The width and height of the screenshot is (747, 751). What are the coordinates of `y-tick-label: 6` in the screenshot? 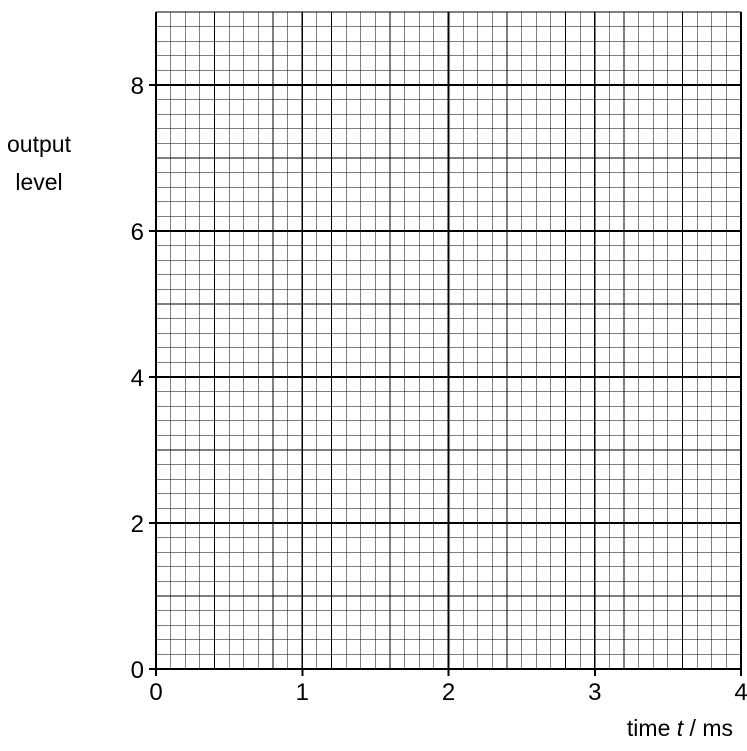 It's located at (137, 232).